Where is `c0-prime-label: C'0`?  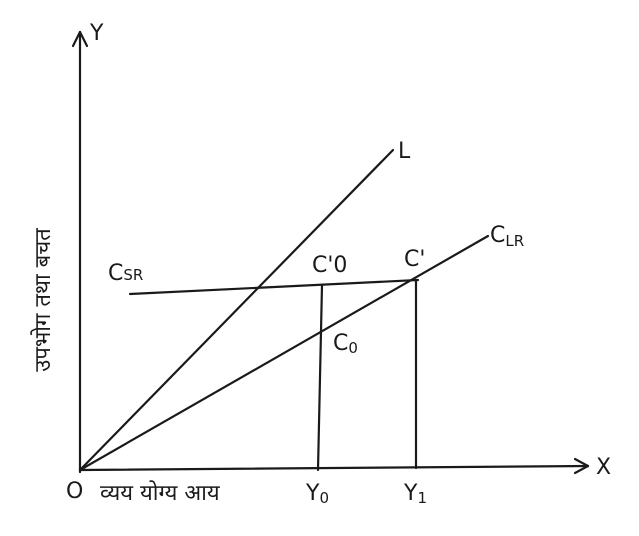 c0-prime-label: C'0 is located at coordinates (329, 265).